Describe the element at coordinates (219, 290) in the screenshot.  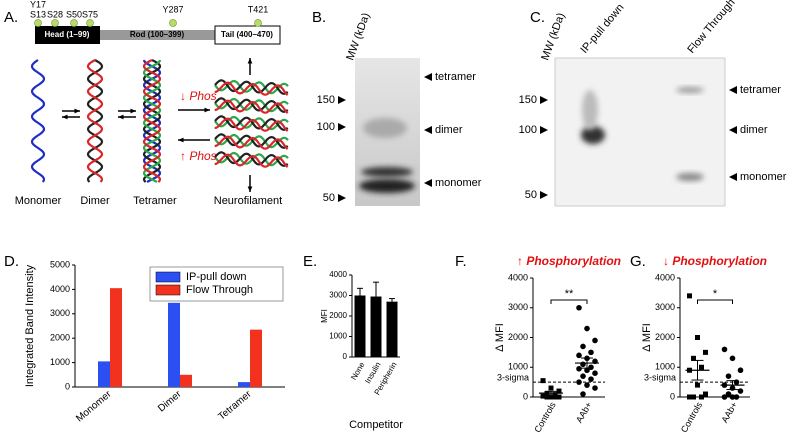
I see `legend-label: Flow Through` at that location.